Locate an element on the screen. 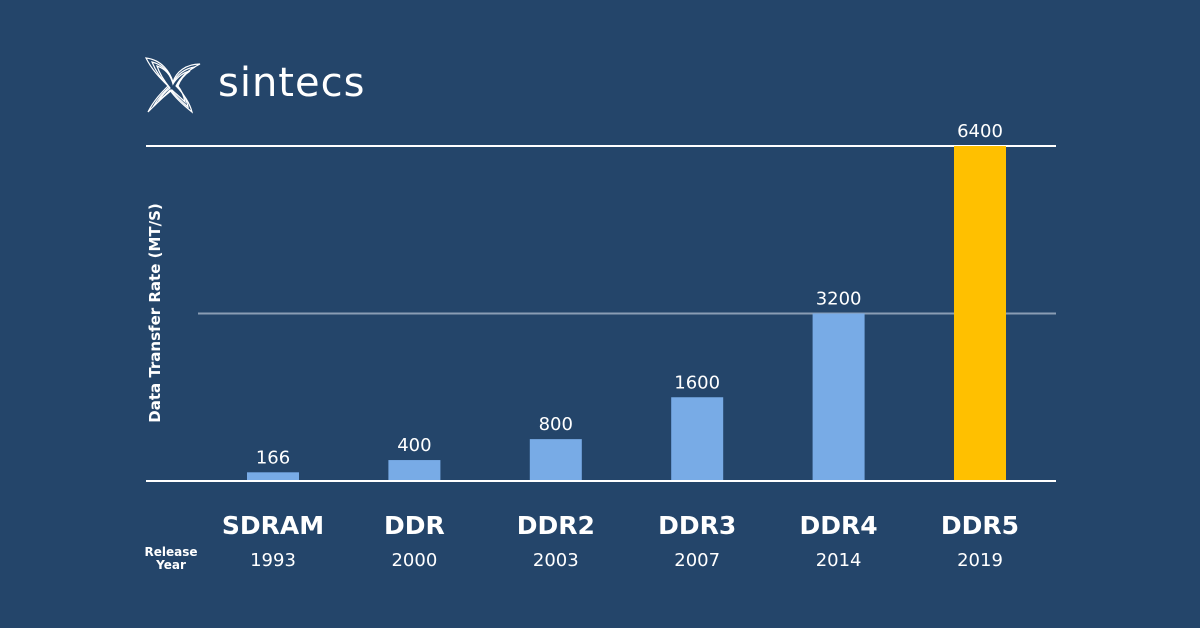  row-label-line-2: Year is located at coordinates (171, 565).